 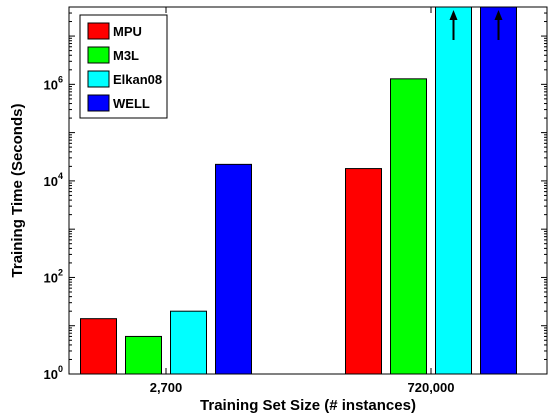 What do you see at coordinates (431, 387) in the screenshot?
I see `x-category-label: 720,000` at bounding box center [431, 387].